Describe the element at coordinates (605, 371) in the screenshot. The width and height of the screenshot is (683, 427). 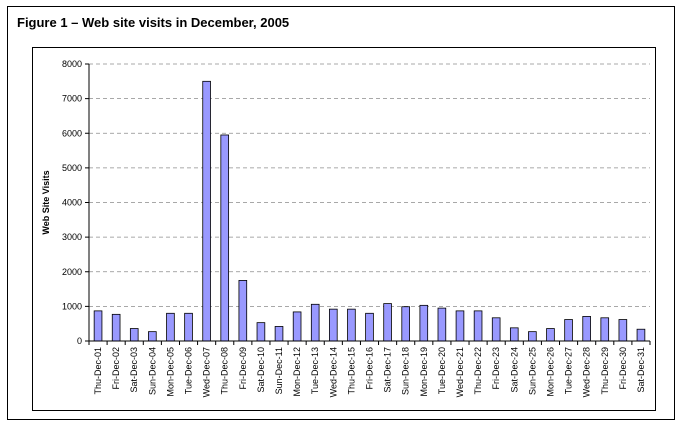
I see `x-tick-label: Thu-Dec-29` at that location.